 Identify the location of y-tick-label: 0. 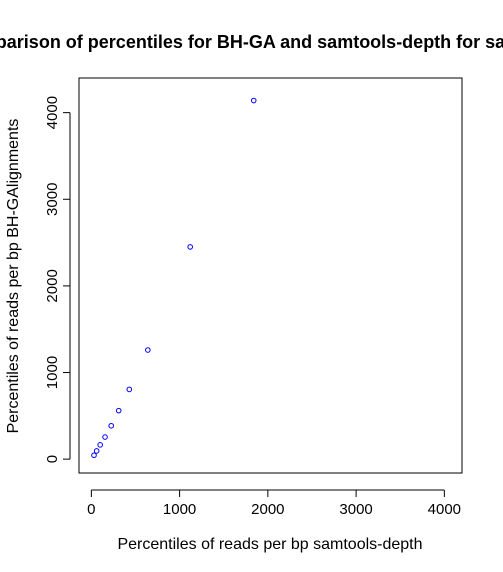
(52, 459).